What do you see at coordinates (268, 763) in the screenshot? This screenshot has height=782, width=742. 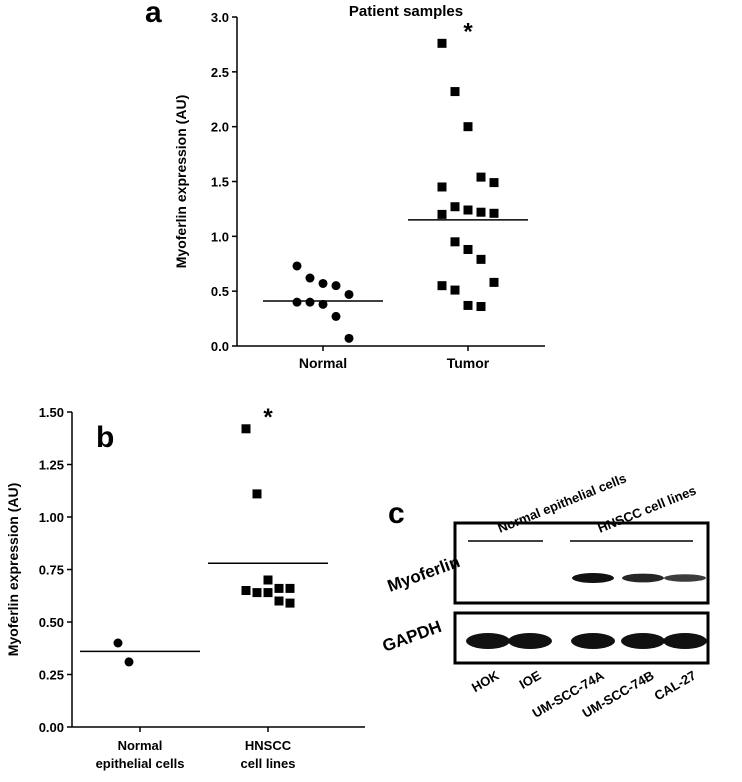 I see `x-tick-label: cell lines` at bounding box center [268, 763].